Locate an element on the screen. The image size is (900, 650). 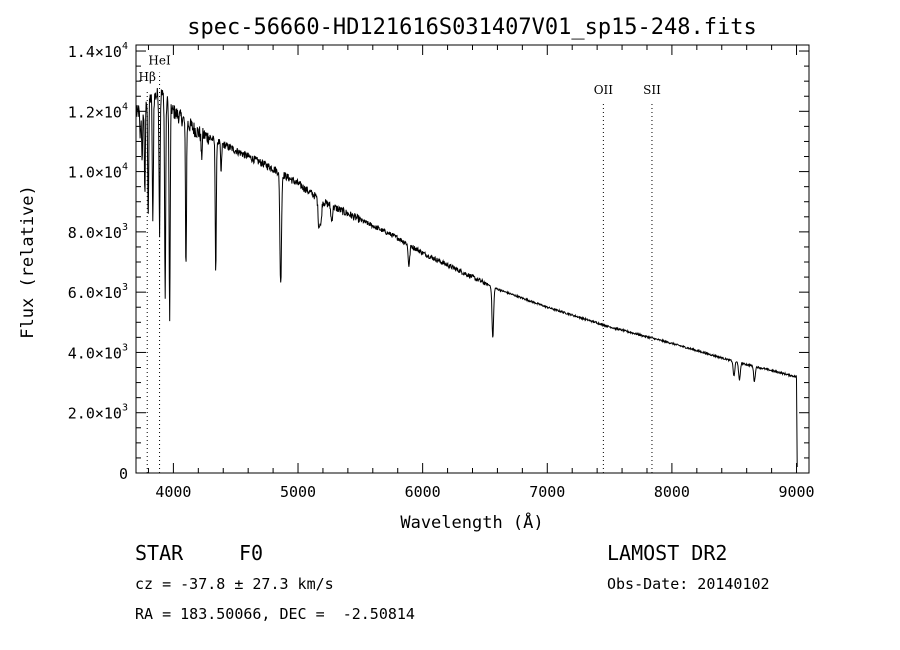
y-tick-label: 6.0×103 is located at coordinates (98, 292).